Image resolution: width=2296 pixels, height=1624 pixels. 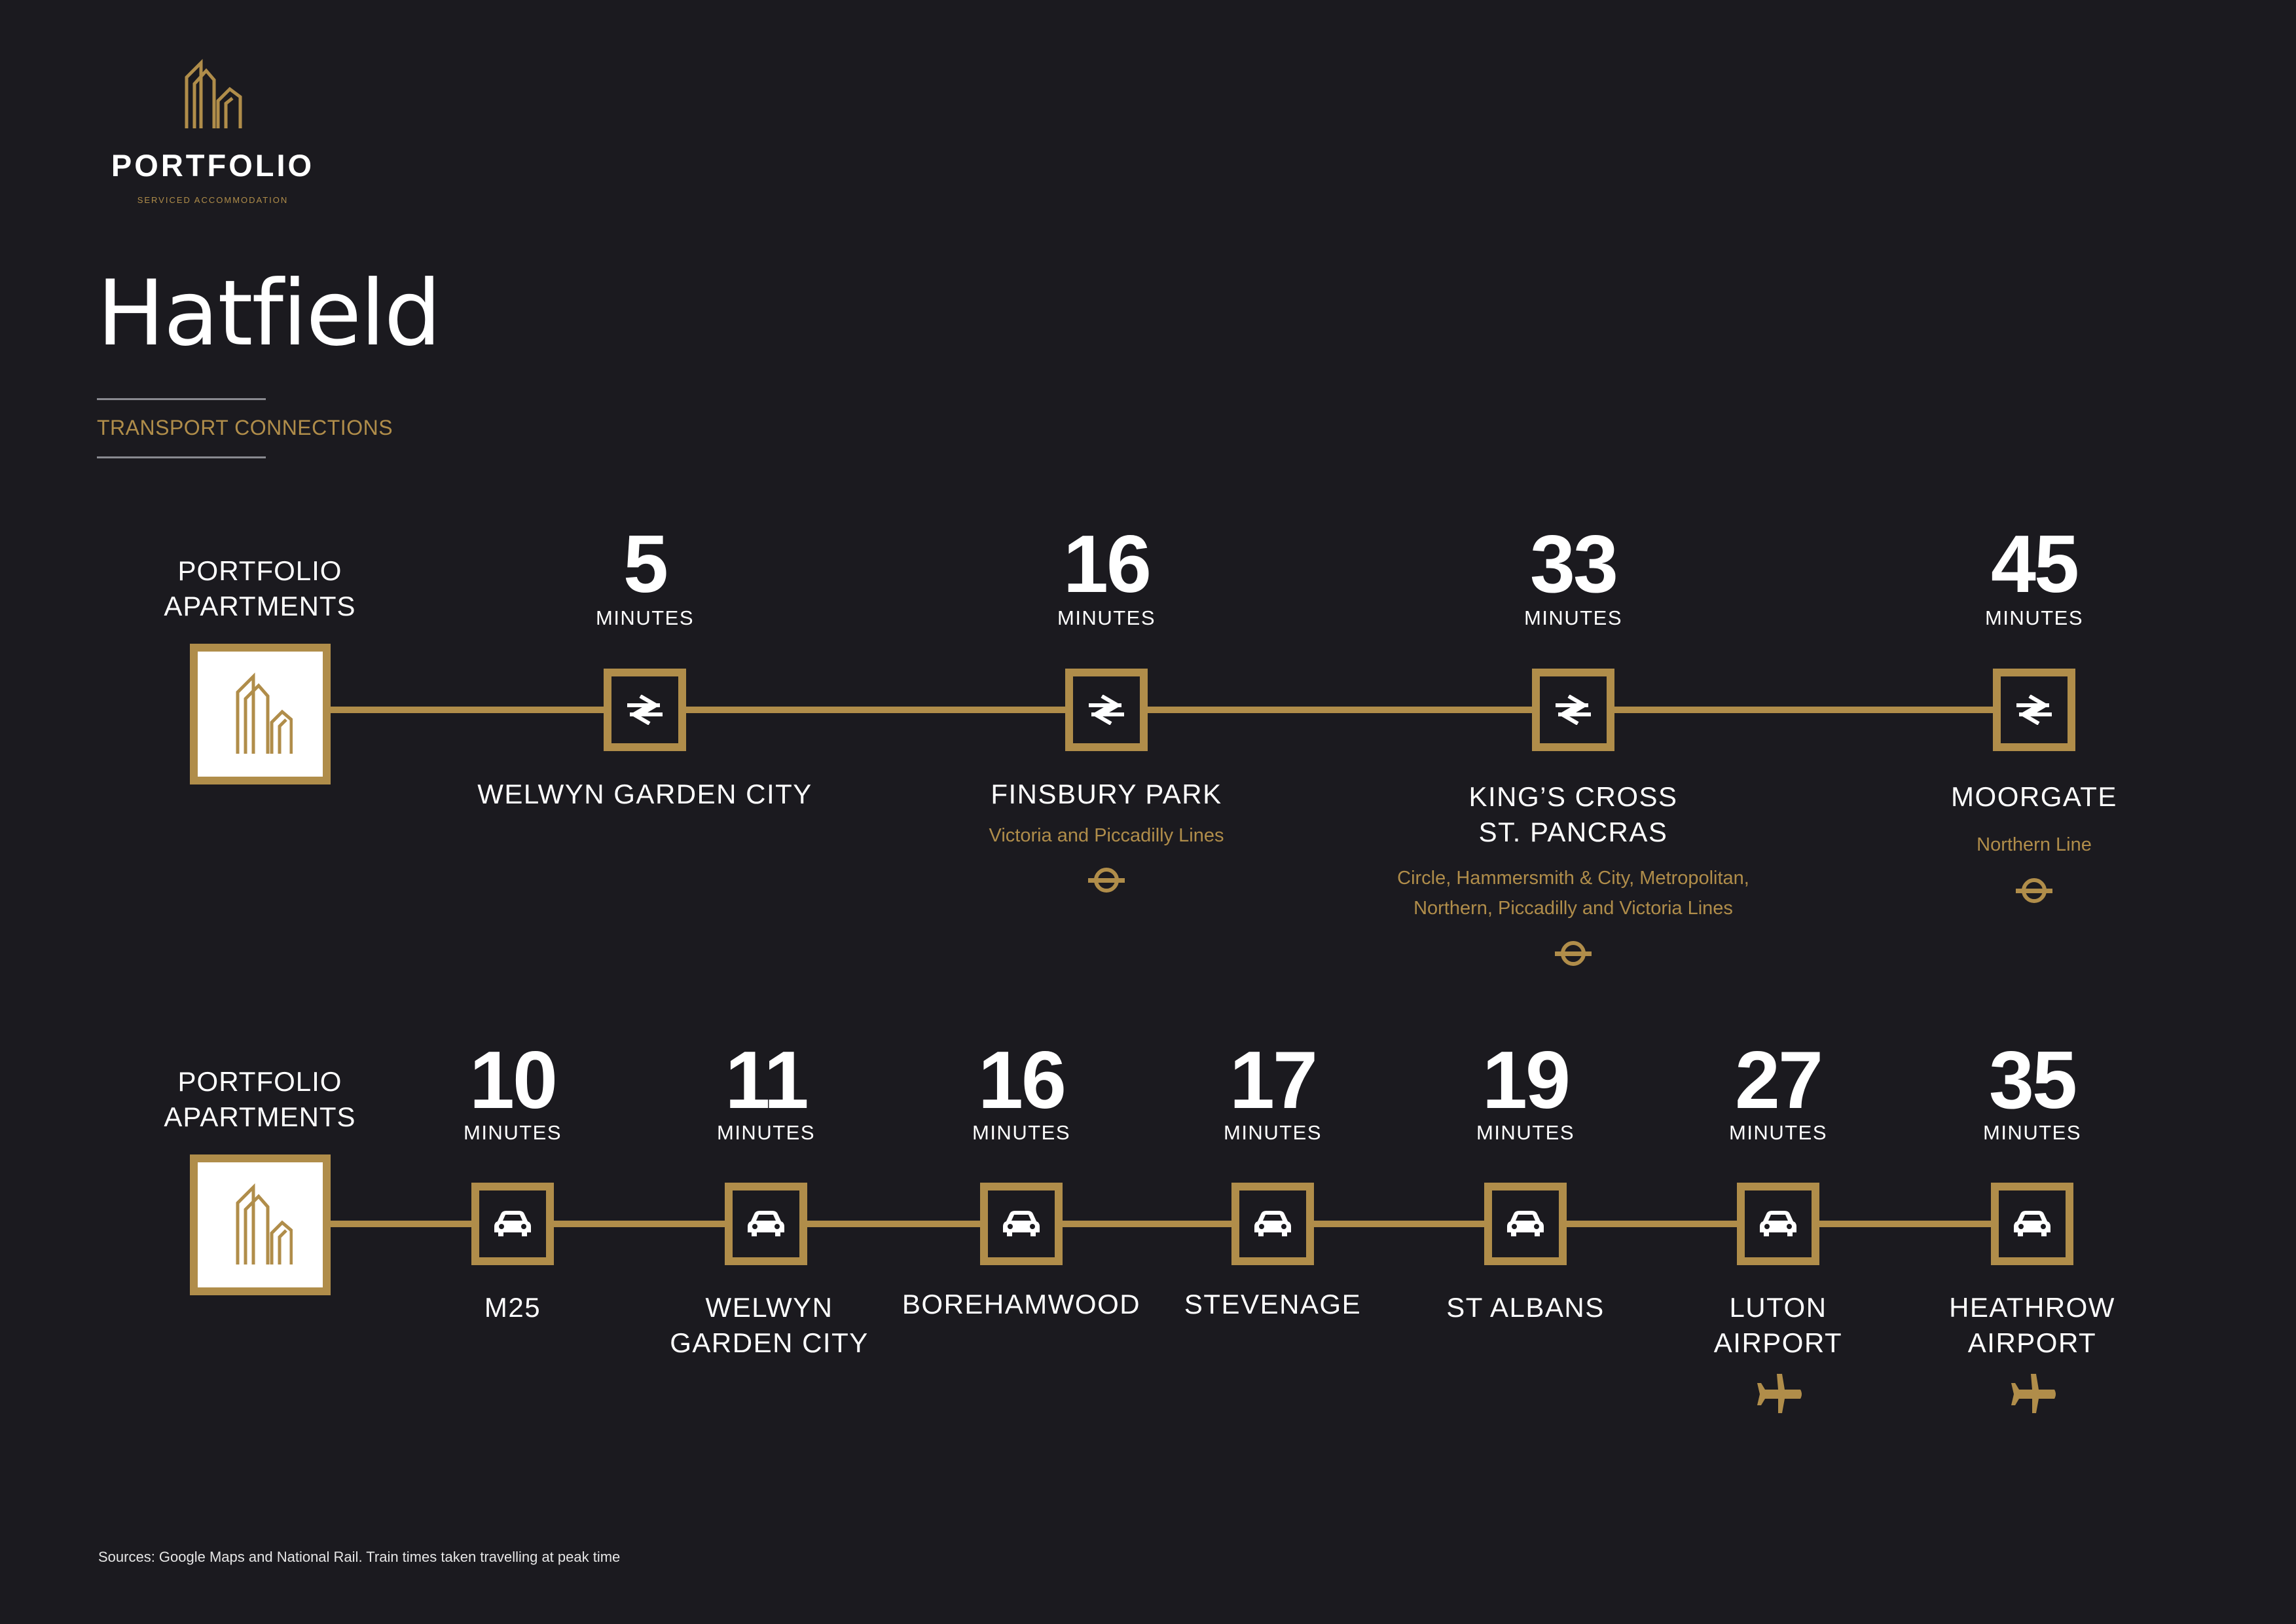 What do you see at coordinates (513, 1080) in the screenshot?
I see `road-stop-minutes: 10` at bounding box center [513, 1080].